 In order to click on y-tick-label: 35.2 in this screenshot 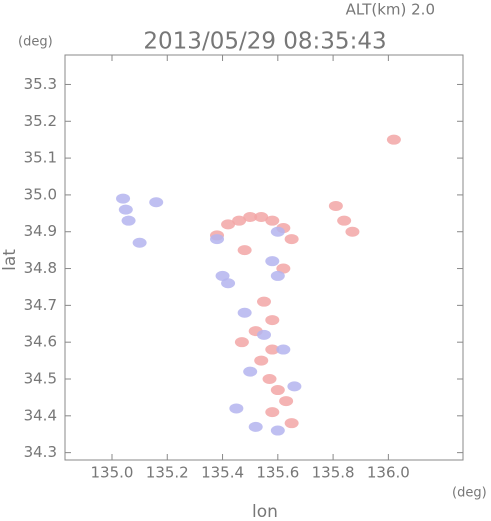, I will do `click(40, 121)`.